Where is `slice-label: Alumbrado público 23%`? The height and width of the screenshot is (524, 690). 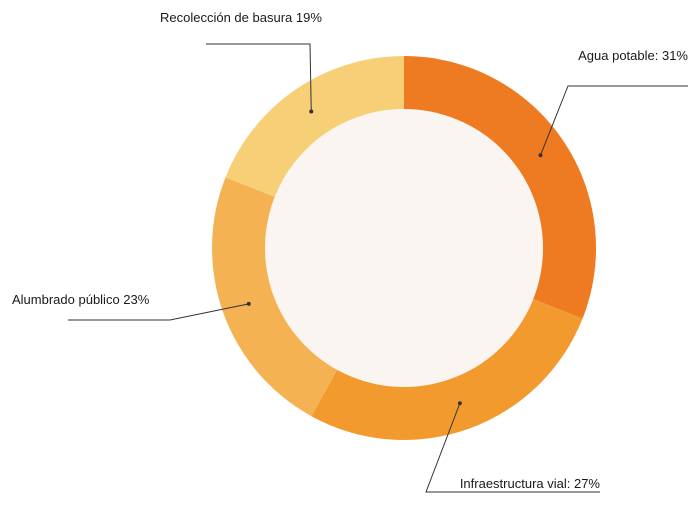
slice-label: Alumbrado público 23% is located at coordinates (81, 299).